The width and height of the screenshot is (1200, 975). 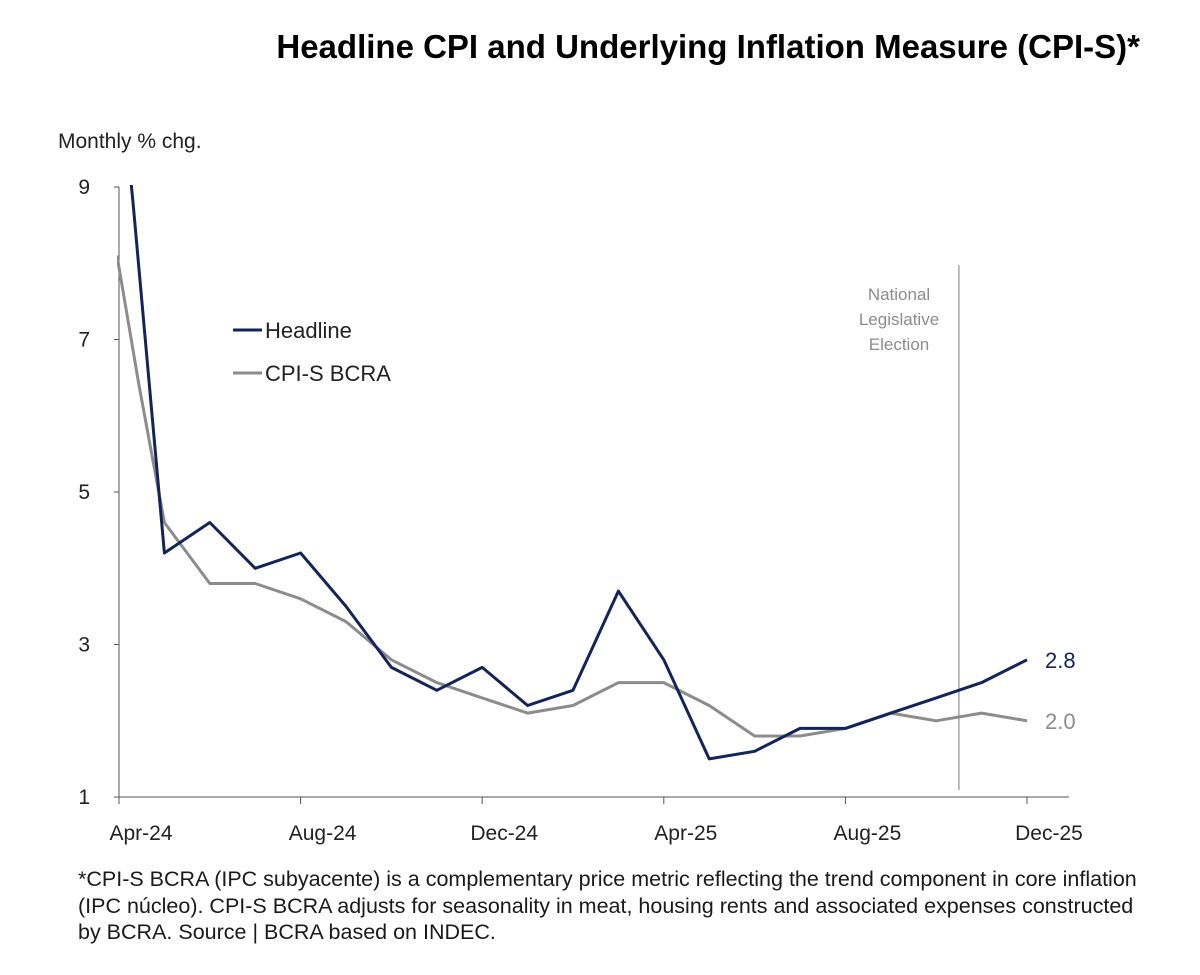 I want to click on x-tick-label: Aug-25, so click(x=868, y=833).